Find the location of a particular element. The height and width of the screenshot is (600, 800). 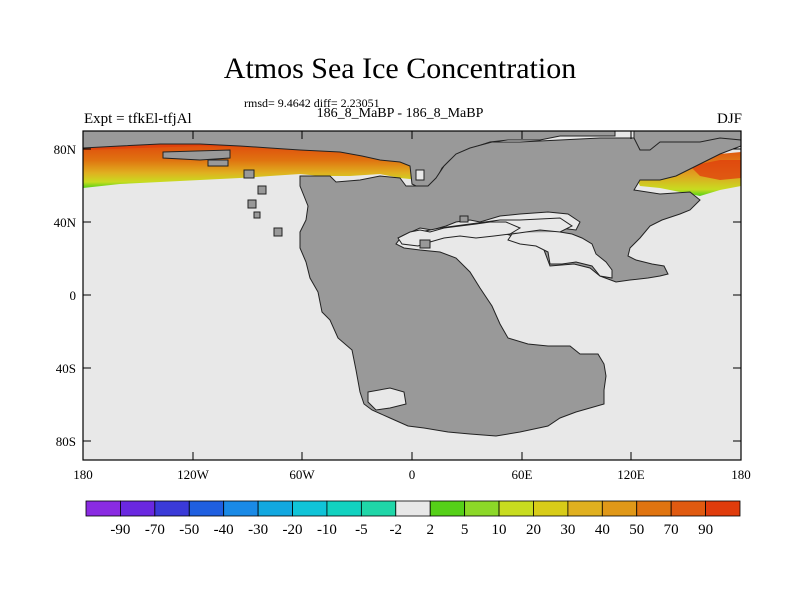

x-tick-label: 120E is located at coordinates (631, 474).